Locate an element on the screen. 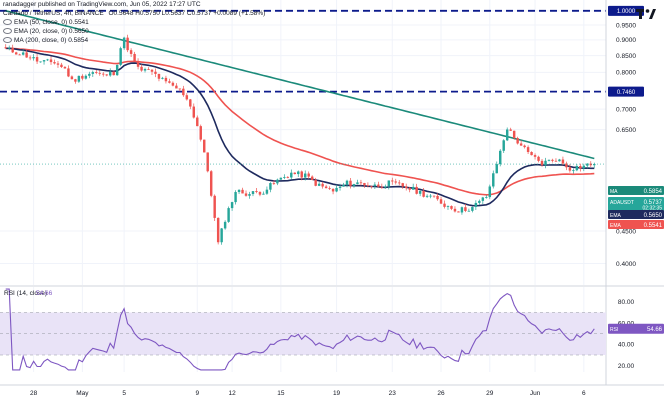  price-tick-label: 0.8000 is located at coordinates (626, 73).